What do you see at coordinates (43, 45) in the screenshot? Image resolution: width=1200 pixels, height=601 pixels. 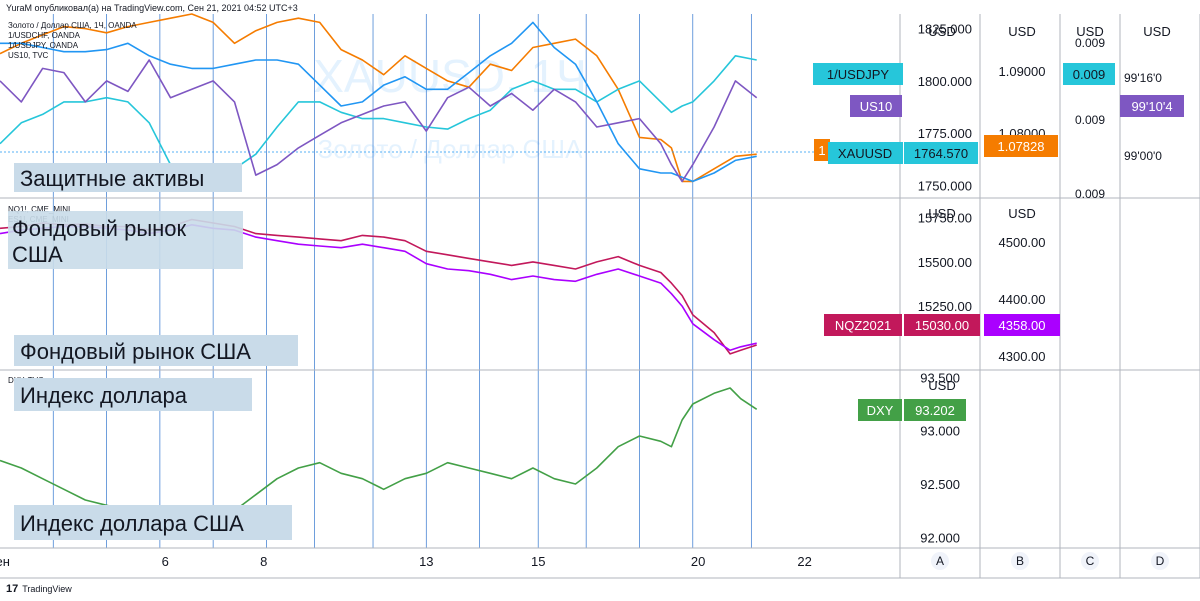 I see `legend-entry: 1/USDJPY, OANDA` at bounding box center [43, 45].